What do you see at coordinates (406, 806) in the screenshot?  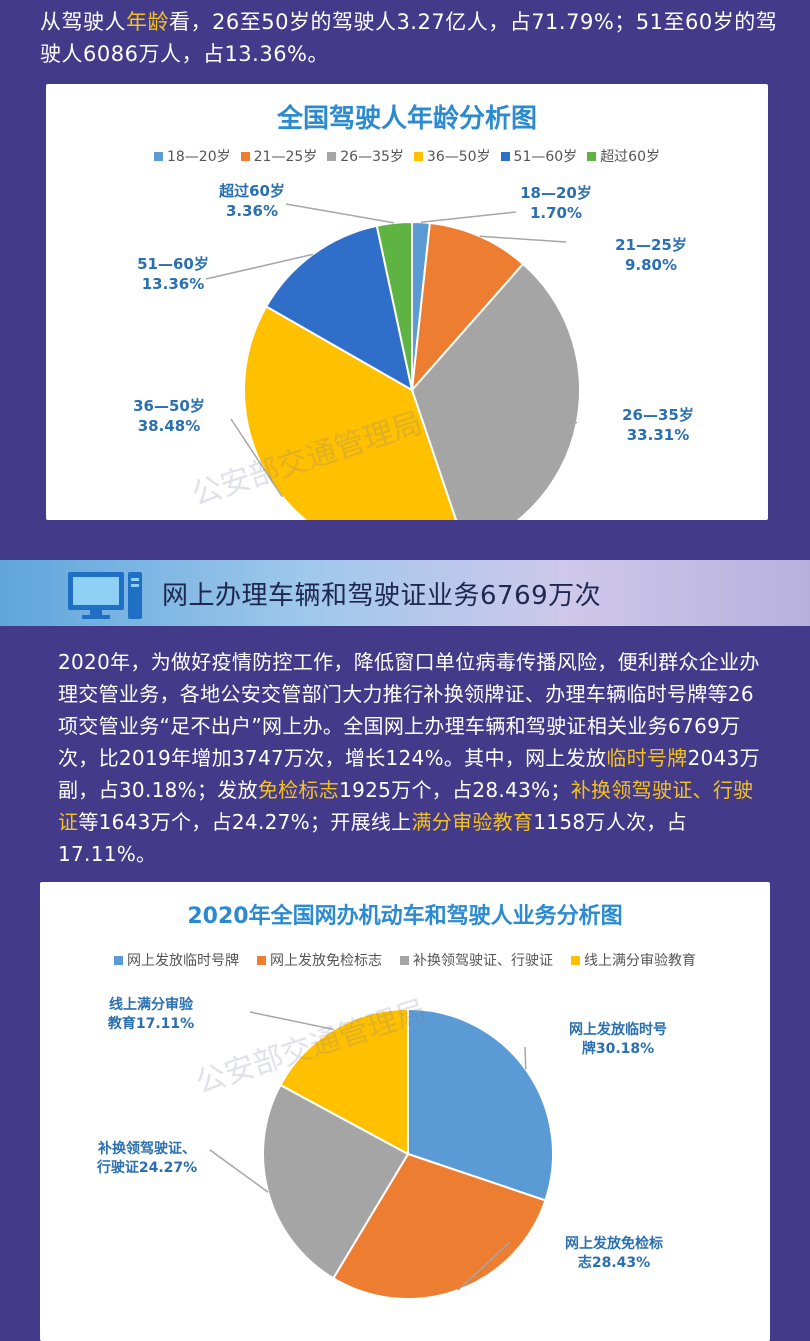 I see `body-highlight-license-renewal: 补换领驾驶证、行驶证` at bounding box center [406, 806].